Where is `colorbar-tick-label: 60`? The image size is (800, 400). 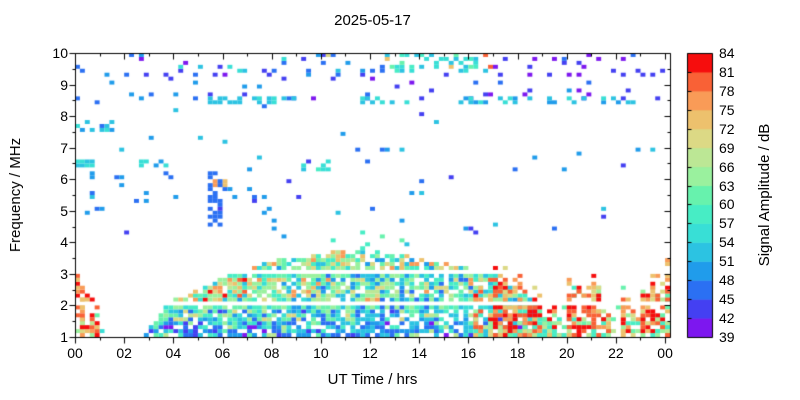
colorbar-tick-label: 60 is located at coordinates (727, 204).